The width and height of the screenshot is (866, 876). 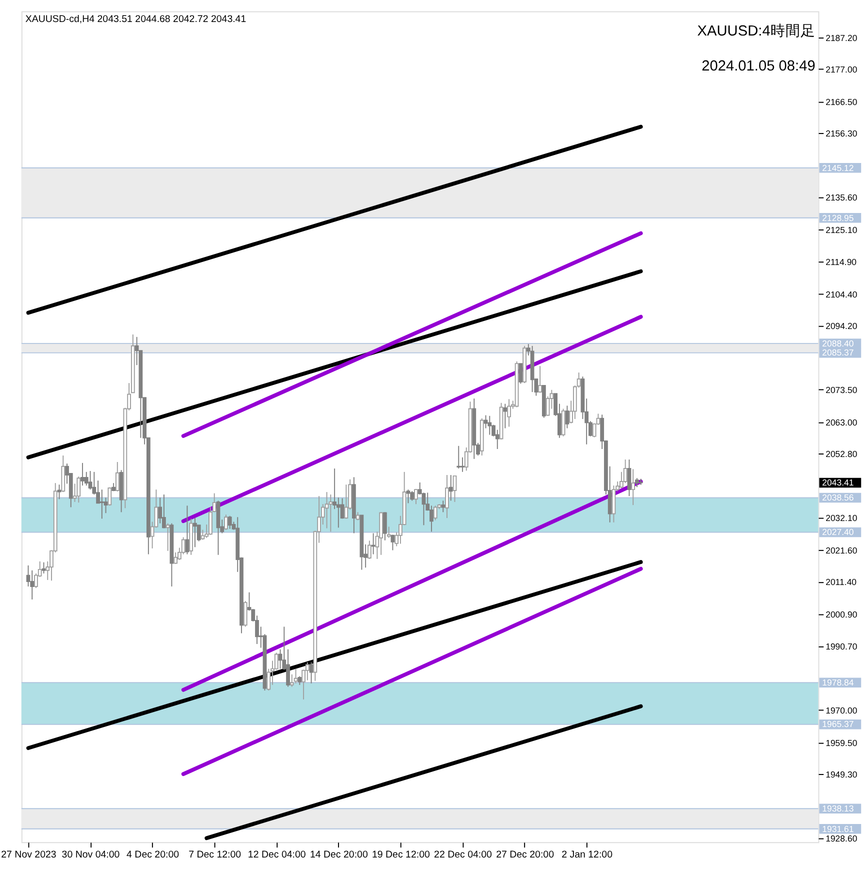 I want to click on y-tick-label: 2094.20, so click(x=842, y=325).